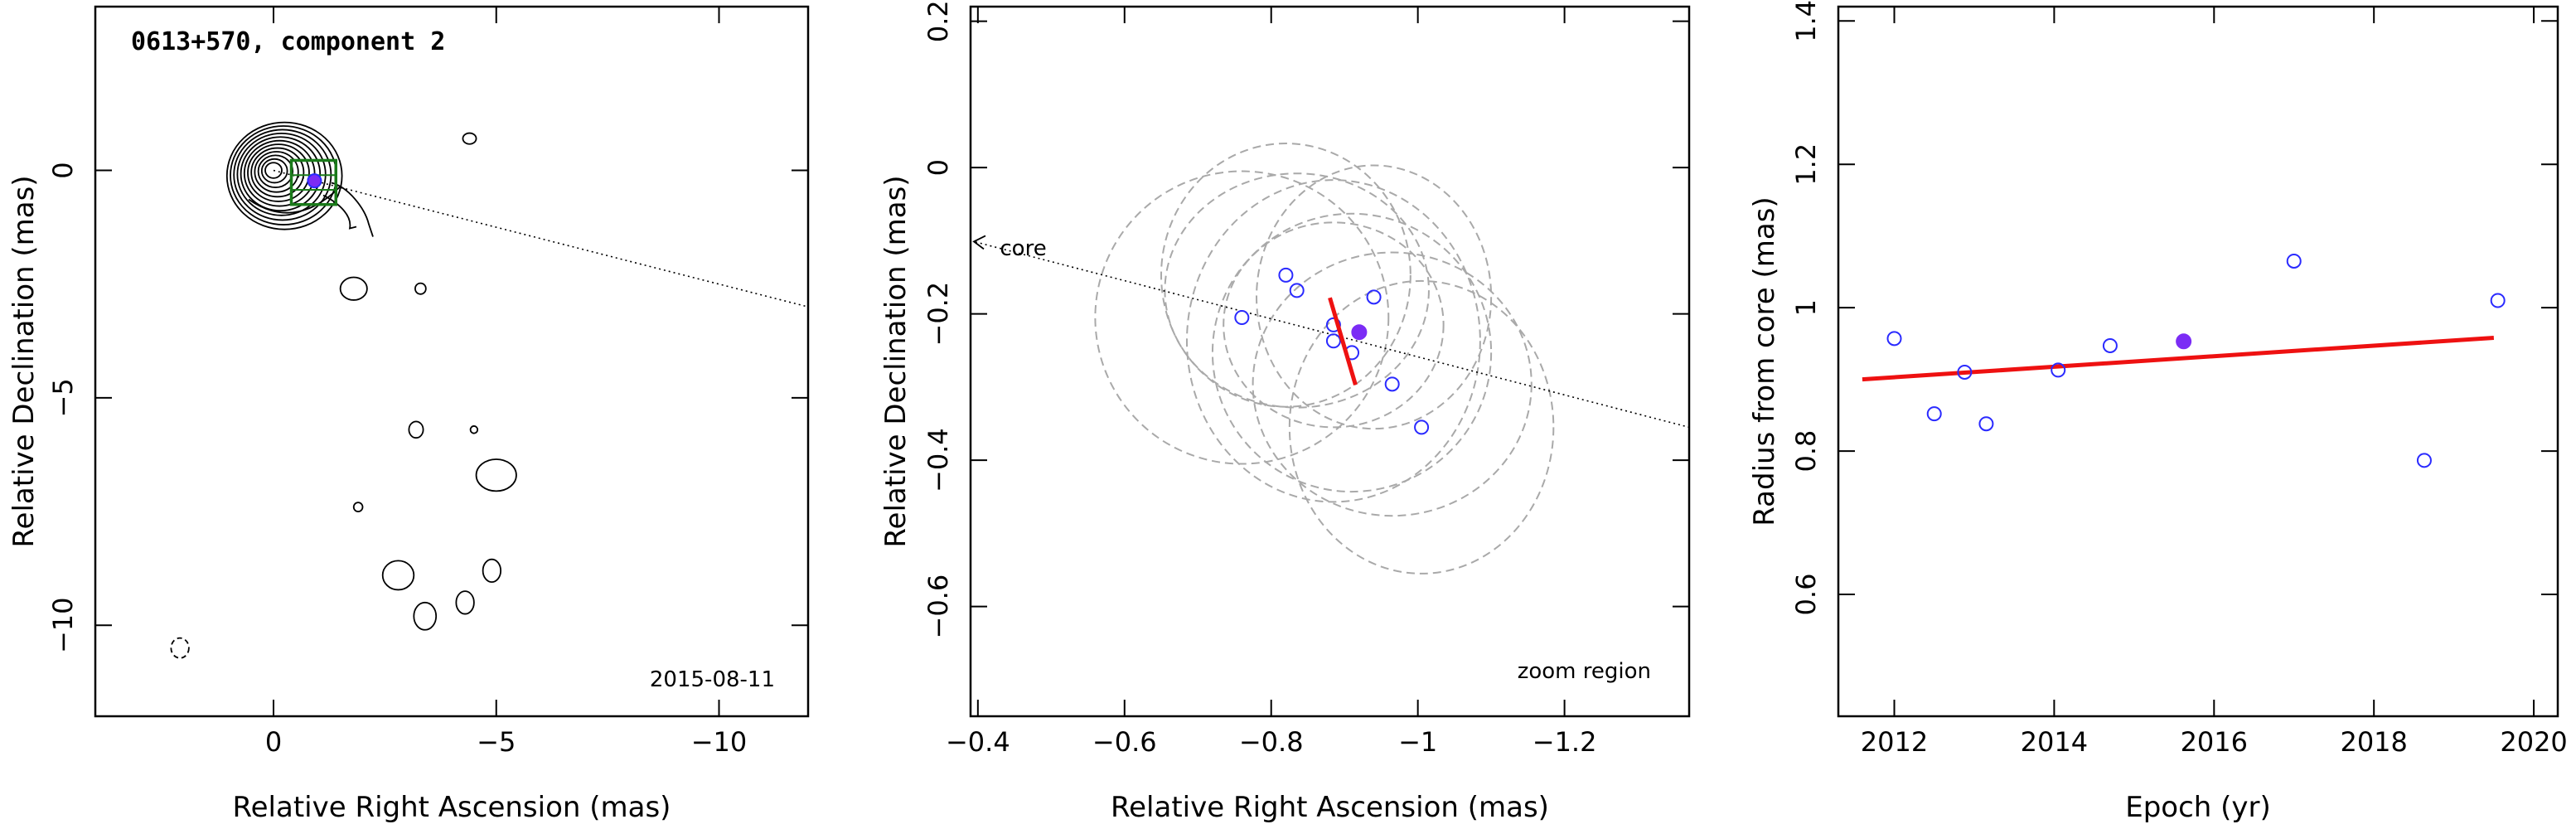 The width and height of the screenshot is (2576, 829). Describe the element at coordinates (540, 238) in the screenshot. I see `jet-direction-line` at that location.